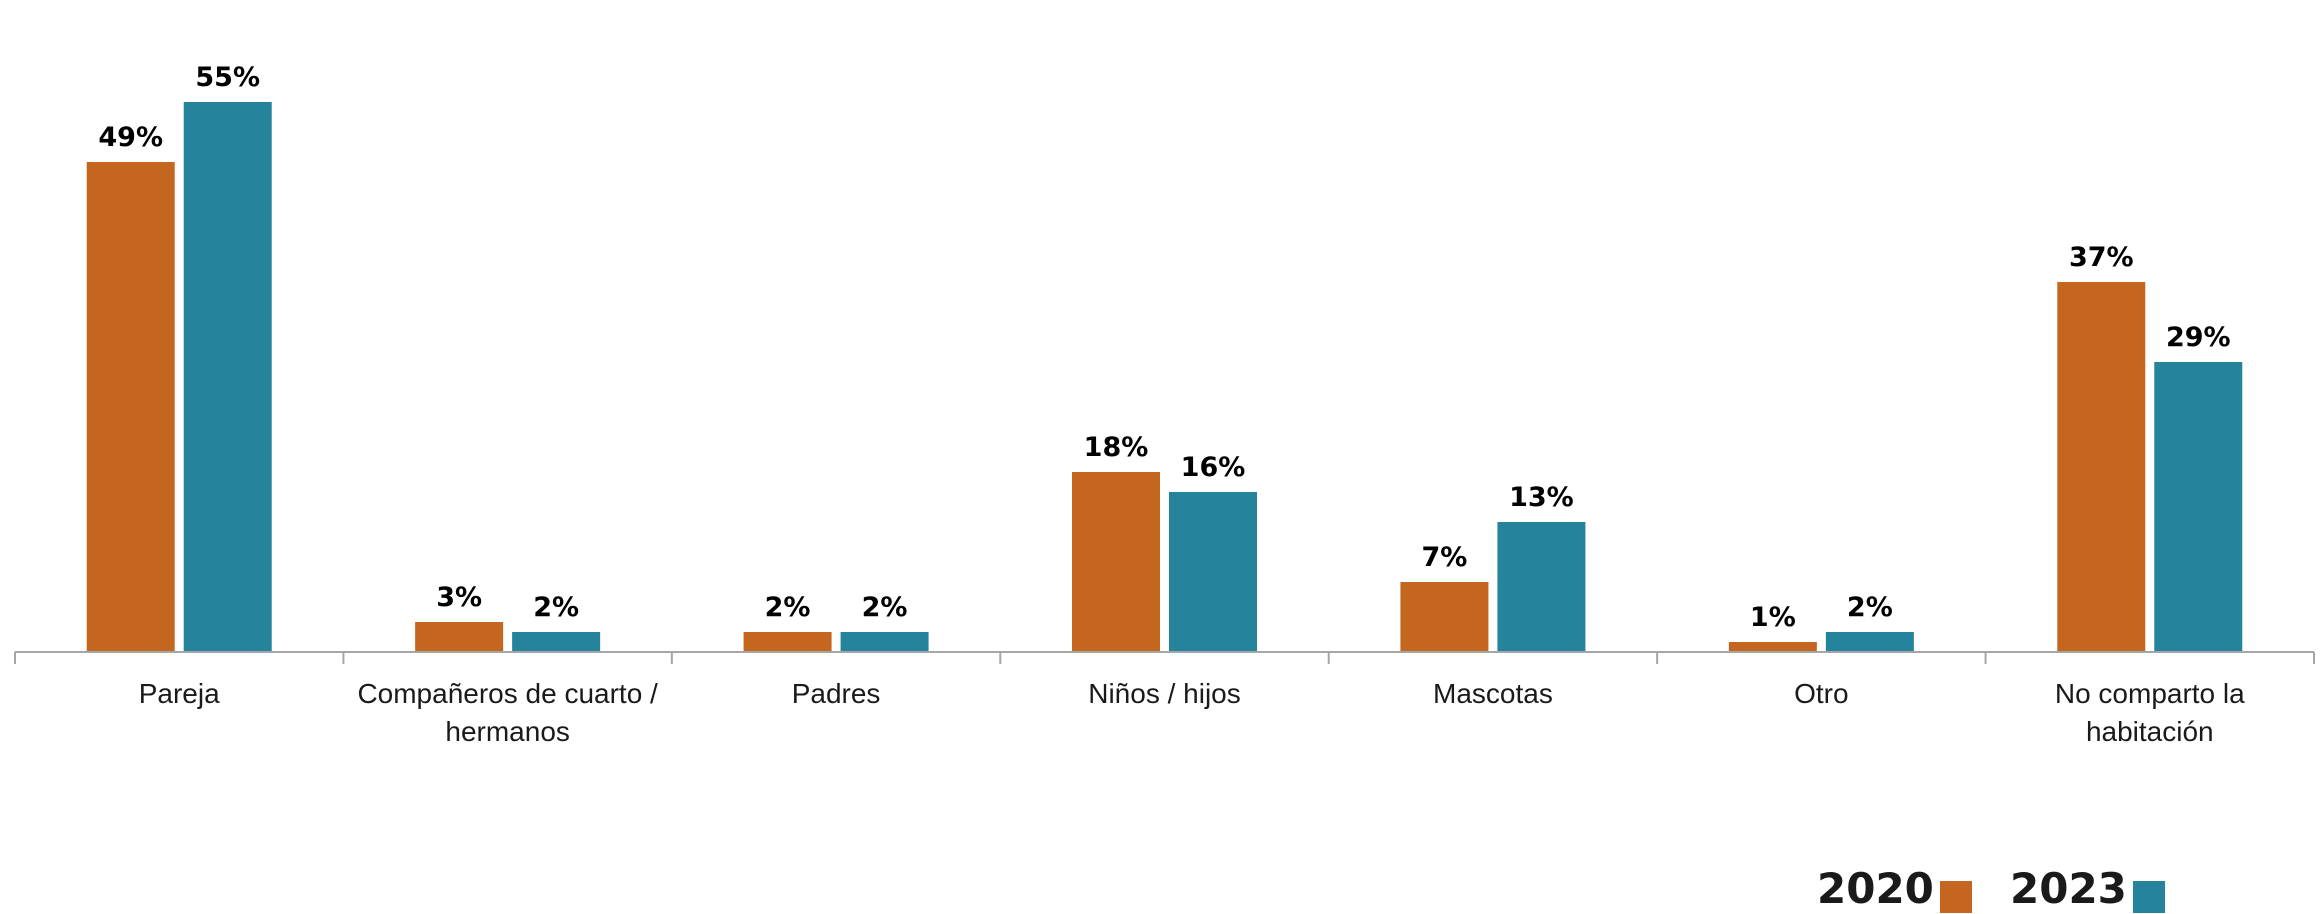 The width and height of the screenshot is (2320, 914). Describe the element at coordinates (1875, 888) in the screenshot. I see `legend-label-2020: 2020` at that location.